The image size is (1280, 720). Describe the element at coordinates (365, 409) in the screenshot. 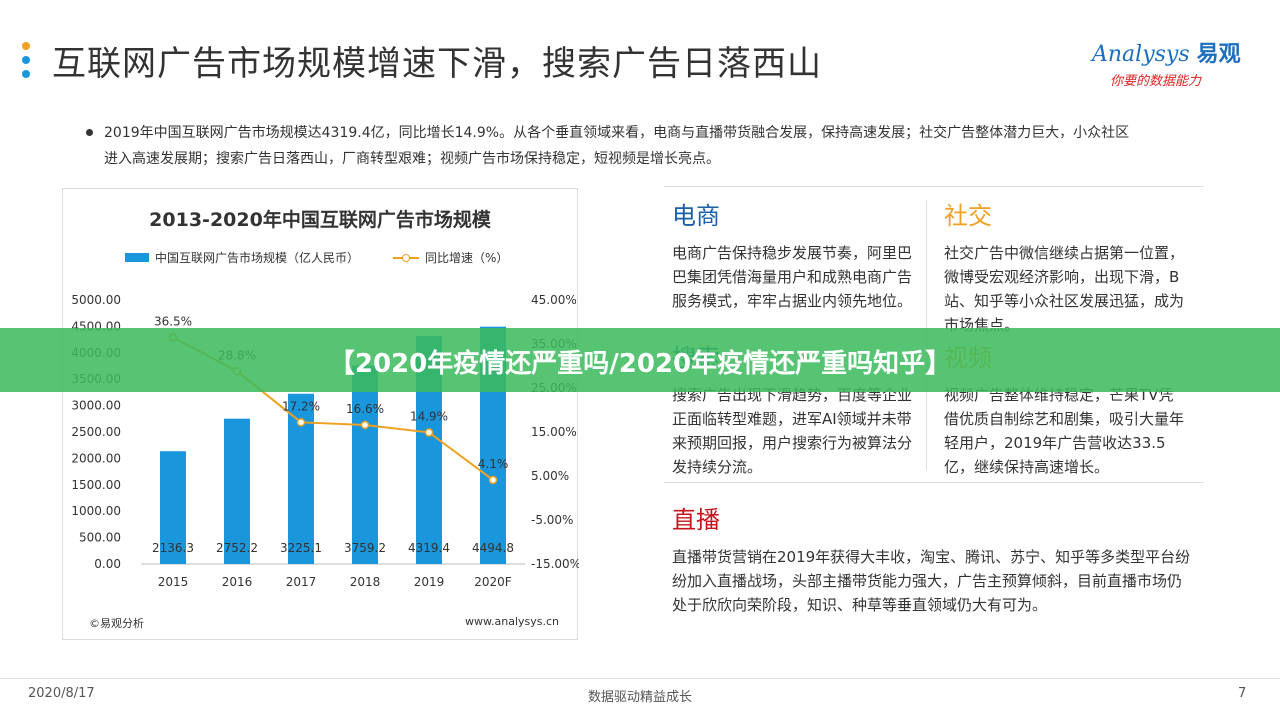

I see `growth-value-label: 16.6%` at that location.